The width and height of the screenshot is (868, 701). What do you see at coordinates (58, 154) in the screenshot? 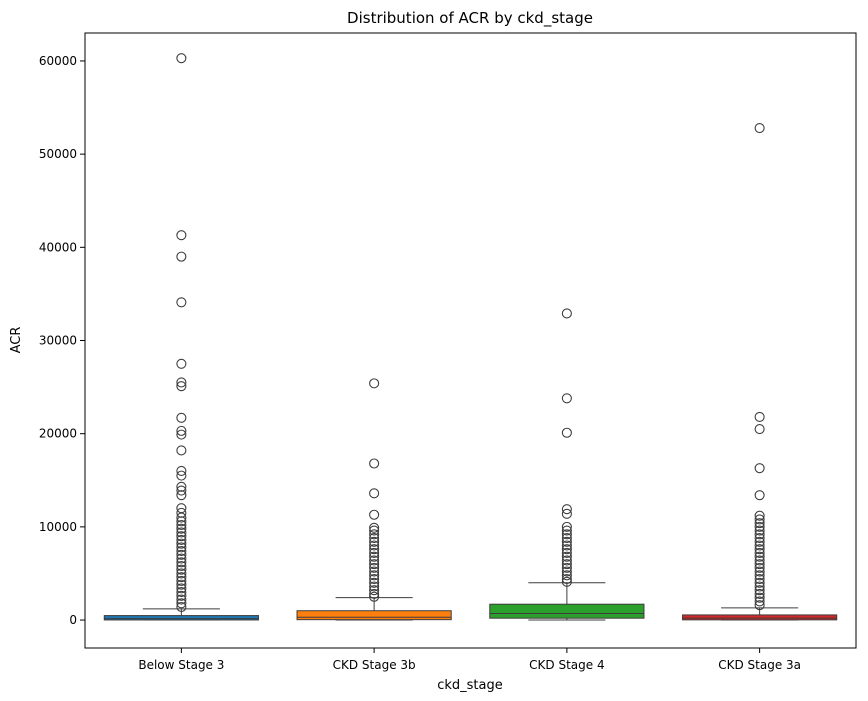
I see `y-tick-label: 50000` at bounding box center [58, 154].